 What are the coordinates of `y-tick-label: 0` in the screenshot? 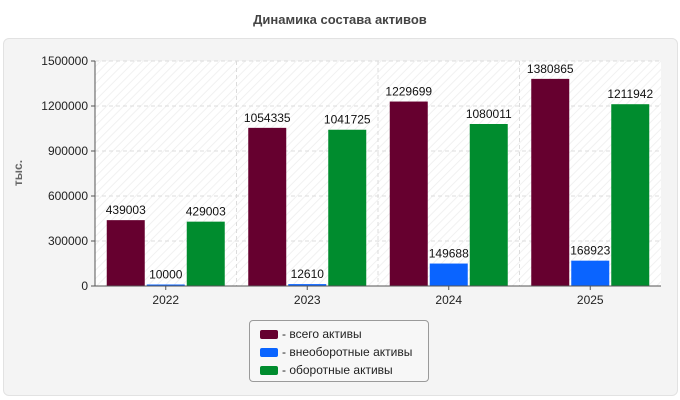 It's located at (84, 286).